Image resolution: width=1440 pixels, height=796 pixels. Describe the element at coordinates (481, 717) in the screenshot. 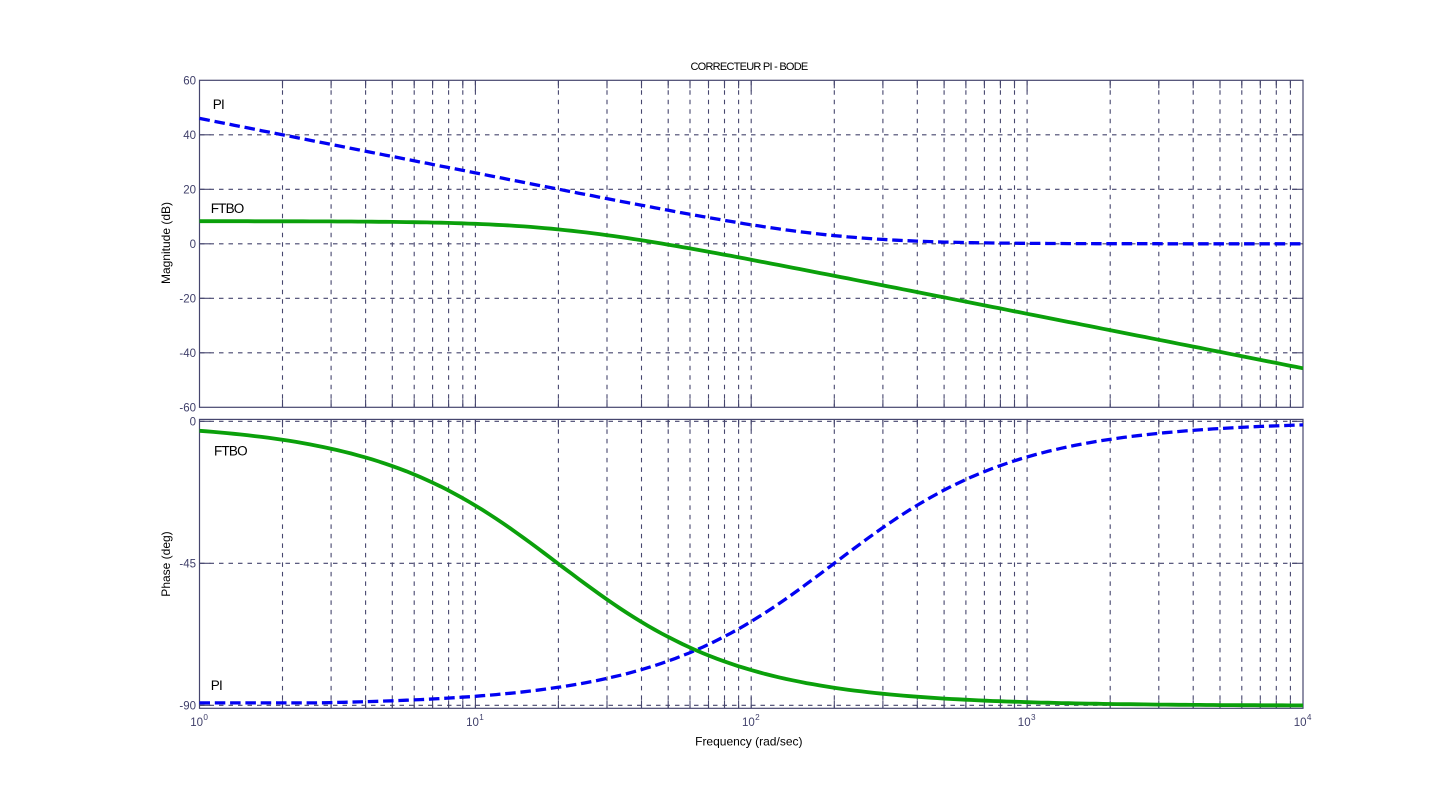

I see `svg-text: 1` at that location.